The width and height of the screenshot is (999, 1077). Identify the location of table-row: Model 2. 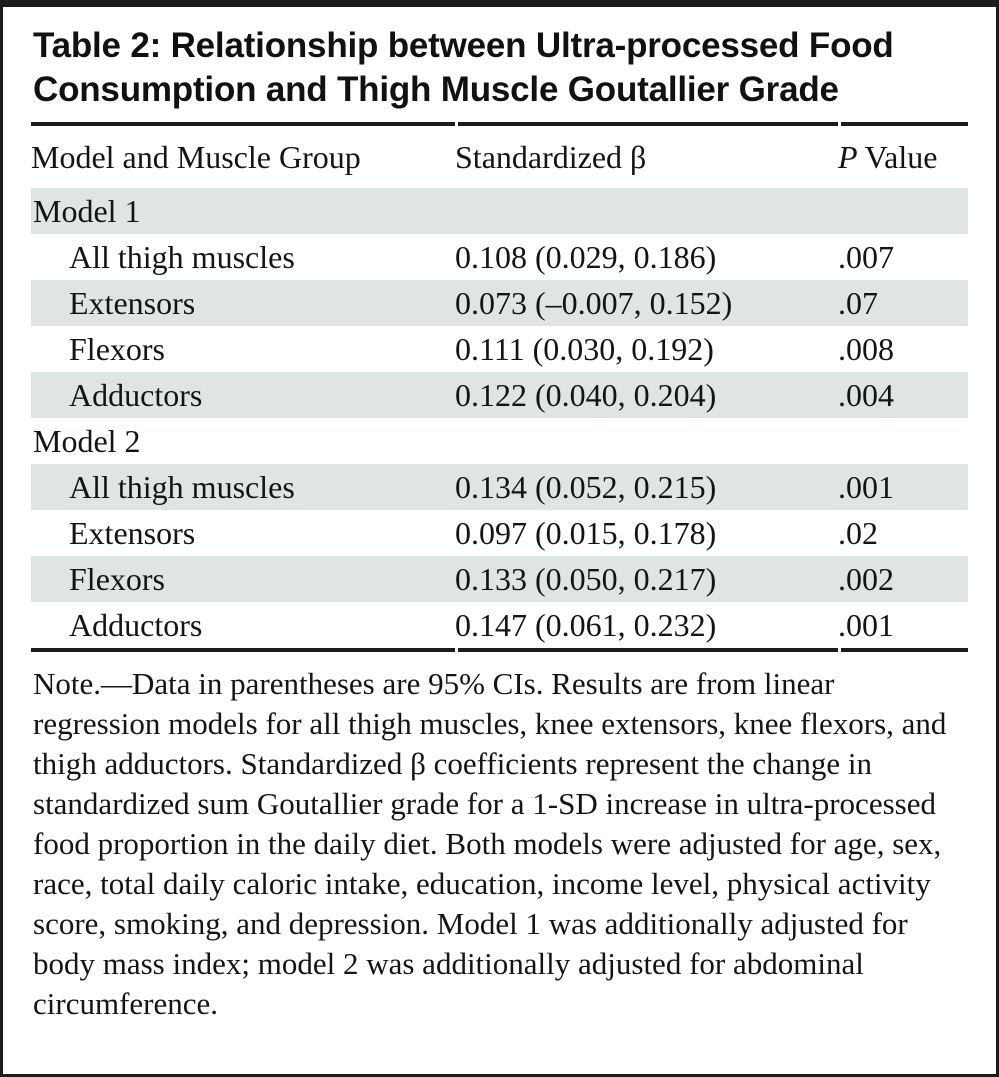
(499, 441).